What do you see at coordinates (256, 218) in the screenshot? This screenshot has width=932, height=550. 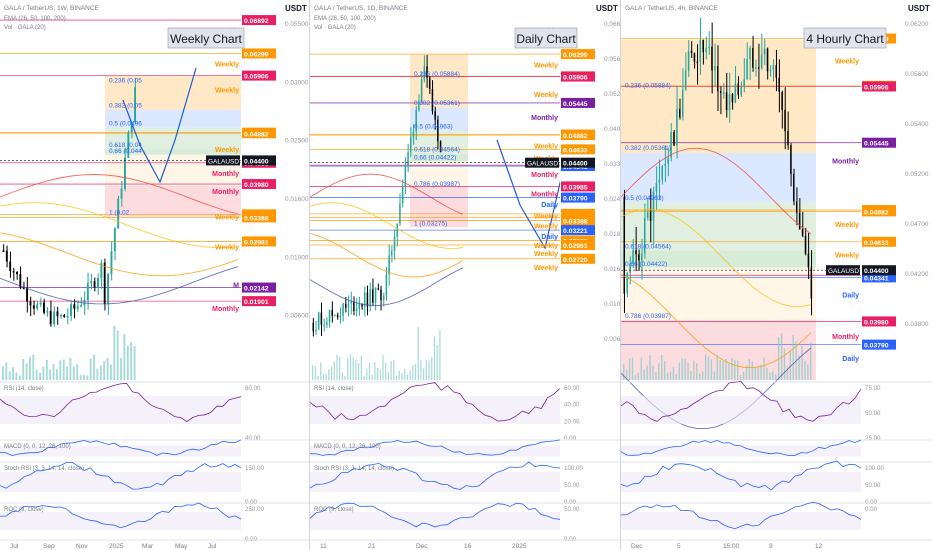 I see `price-tag: 0.03388` at bounding box center [256, 218].